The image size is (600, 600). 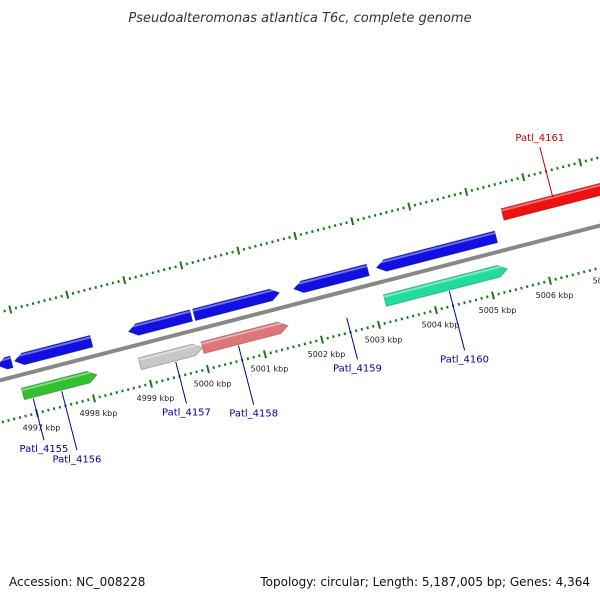 What do you see at coordinates (384, 339) in the screenshot?
I see `tick-label-5003: 5003 kbp` at bounding box center [384, 339].